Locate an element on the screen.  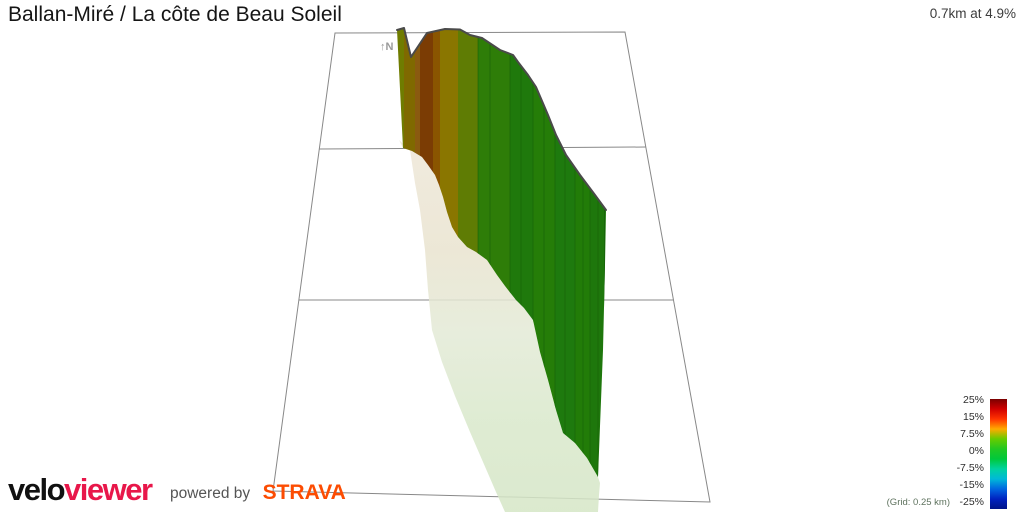
strava-logo: STRAVA is located at coordinates (304, 492).